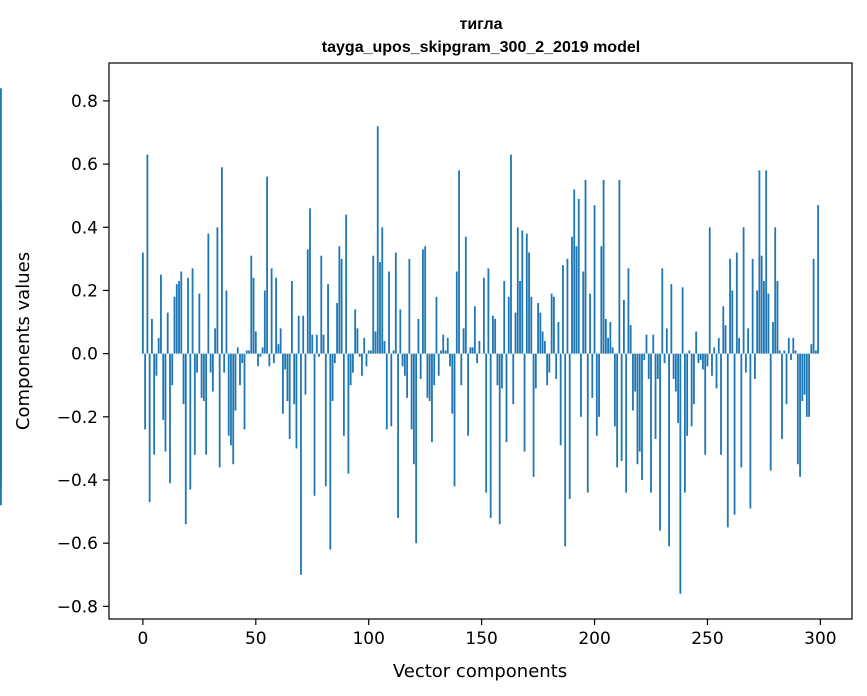  What do you see at coordinates (256, 639) in the screenshot?
I see `x-tick-label: 50` at bounding box center [256, 639].